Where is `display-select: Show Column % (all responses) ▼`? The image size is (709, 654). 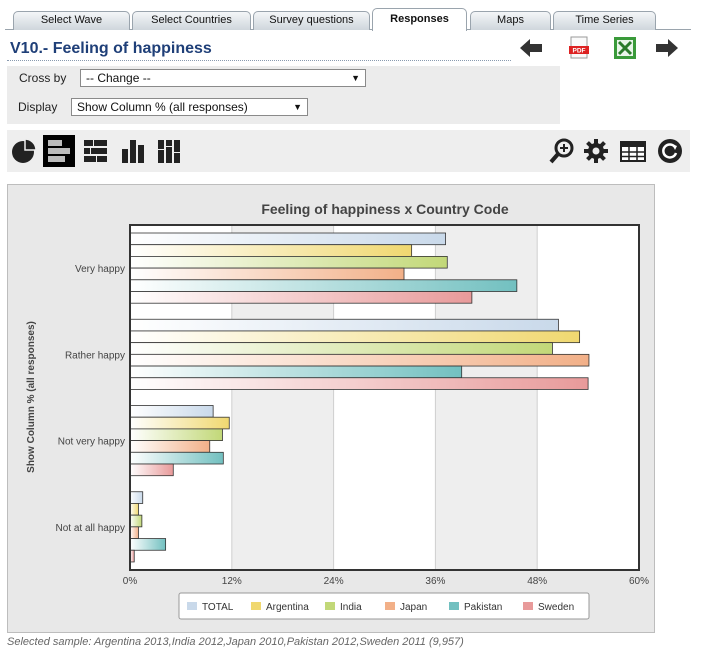
display-select: Show Column % (all responses) ▼ is located at coordinates (189, 107).